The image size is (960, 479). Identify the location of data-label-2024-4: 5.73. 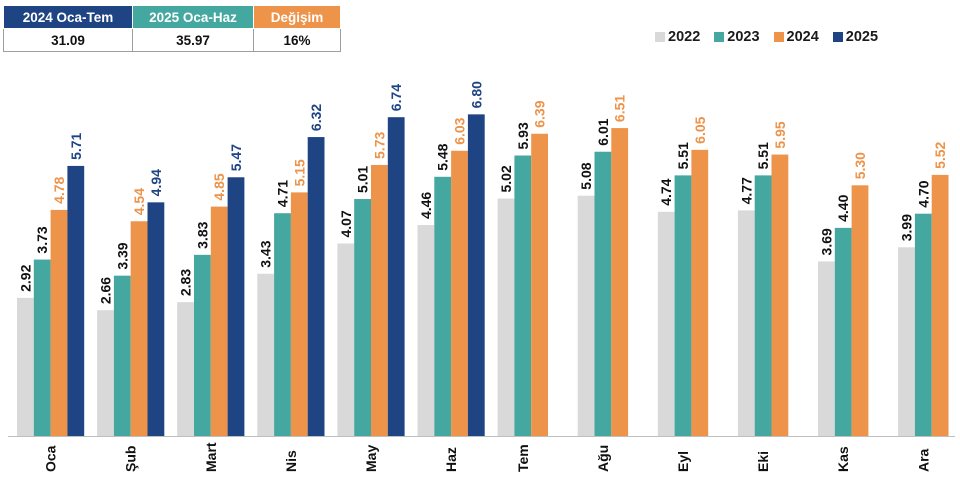
(379, 145).